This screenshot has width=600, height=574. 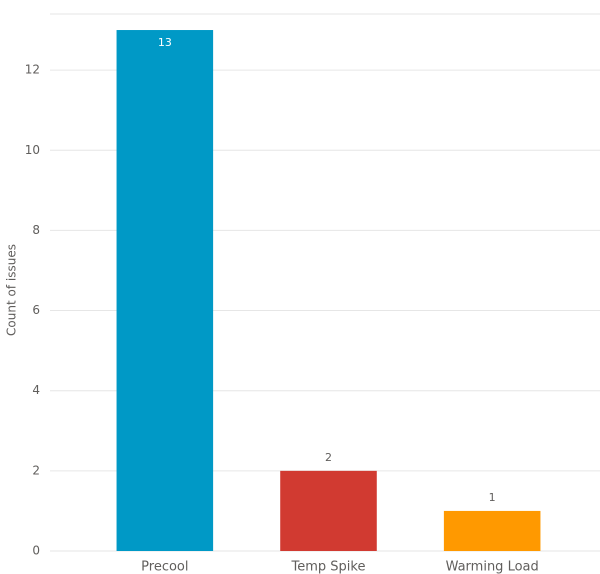 I want to click on data-label: 1, so click(x=492, y=497).